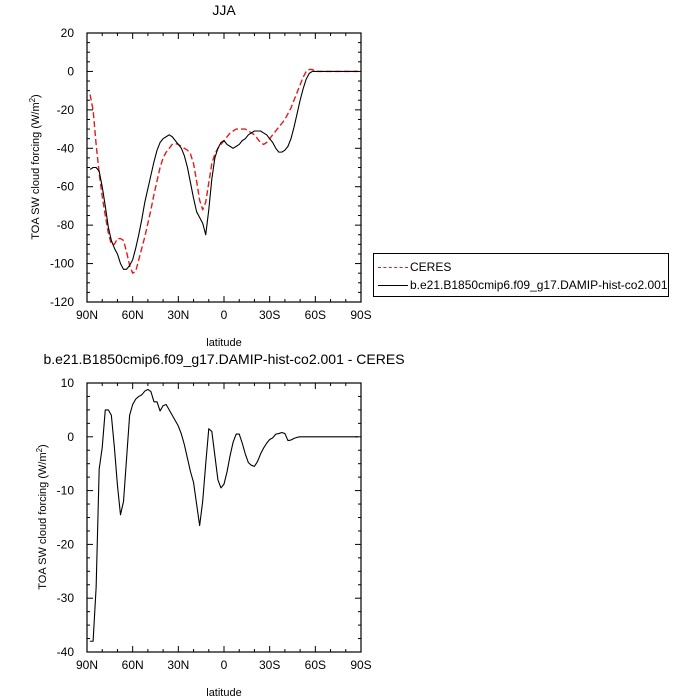 The image size is (700, 700). Describe the element at coordinates (68, 383) in the screenshot. I see `y-tick-label: 10` at that location.